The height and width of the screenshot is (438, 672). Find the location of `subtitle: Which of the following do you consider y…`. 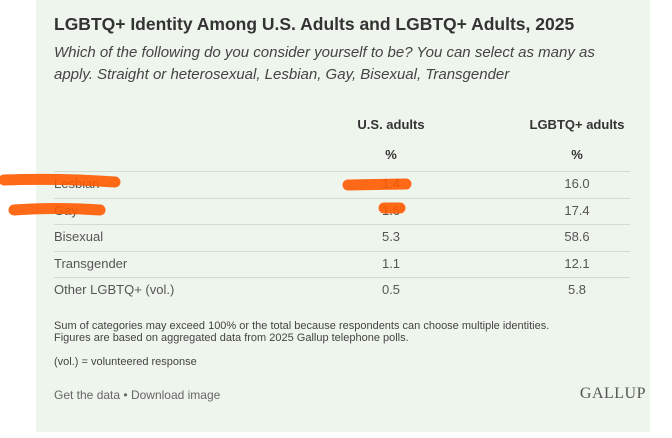

subtitle: Which of the following do you consider y… is located at coordinates (324, 63).